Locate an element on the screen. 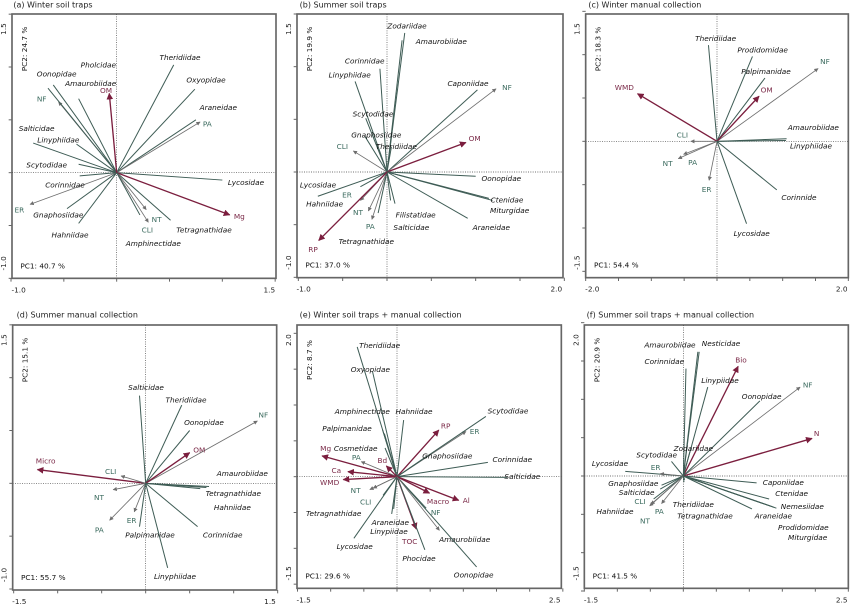  arrow-rp is located at coordinates (418, 453).